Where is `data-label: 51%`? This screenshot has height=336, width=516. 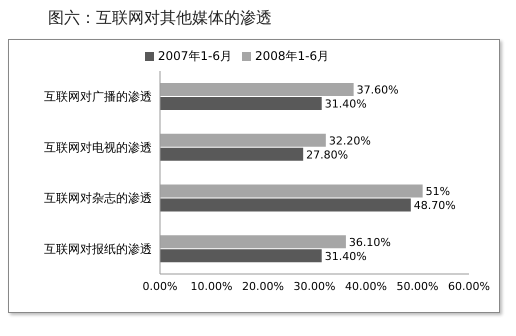
data-label: 51% is located at coordinates (438, 191).